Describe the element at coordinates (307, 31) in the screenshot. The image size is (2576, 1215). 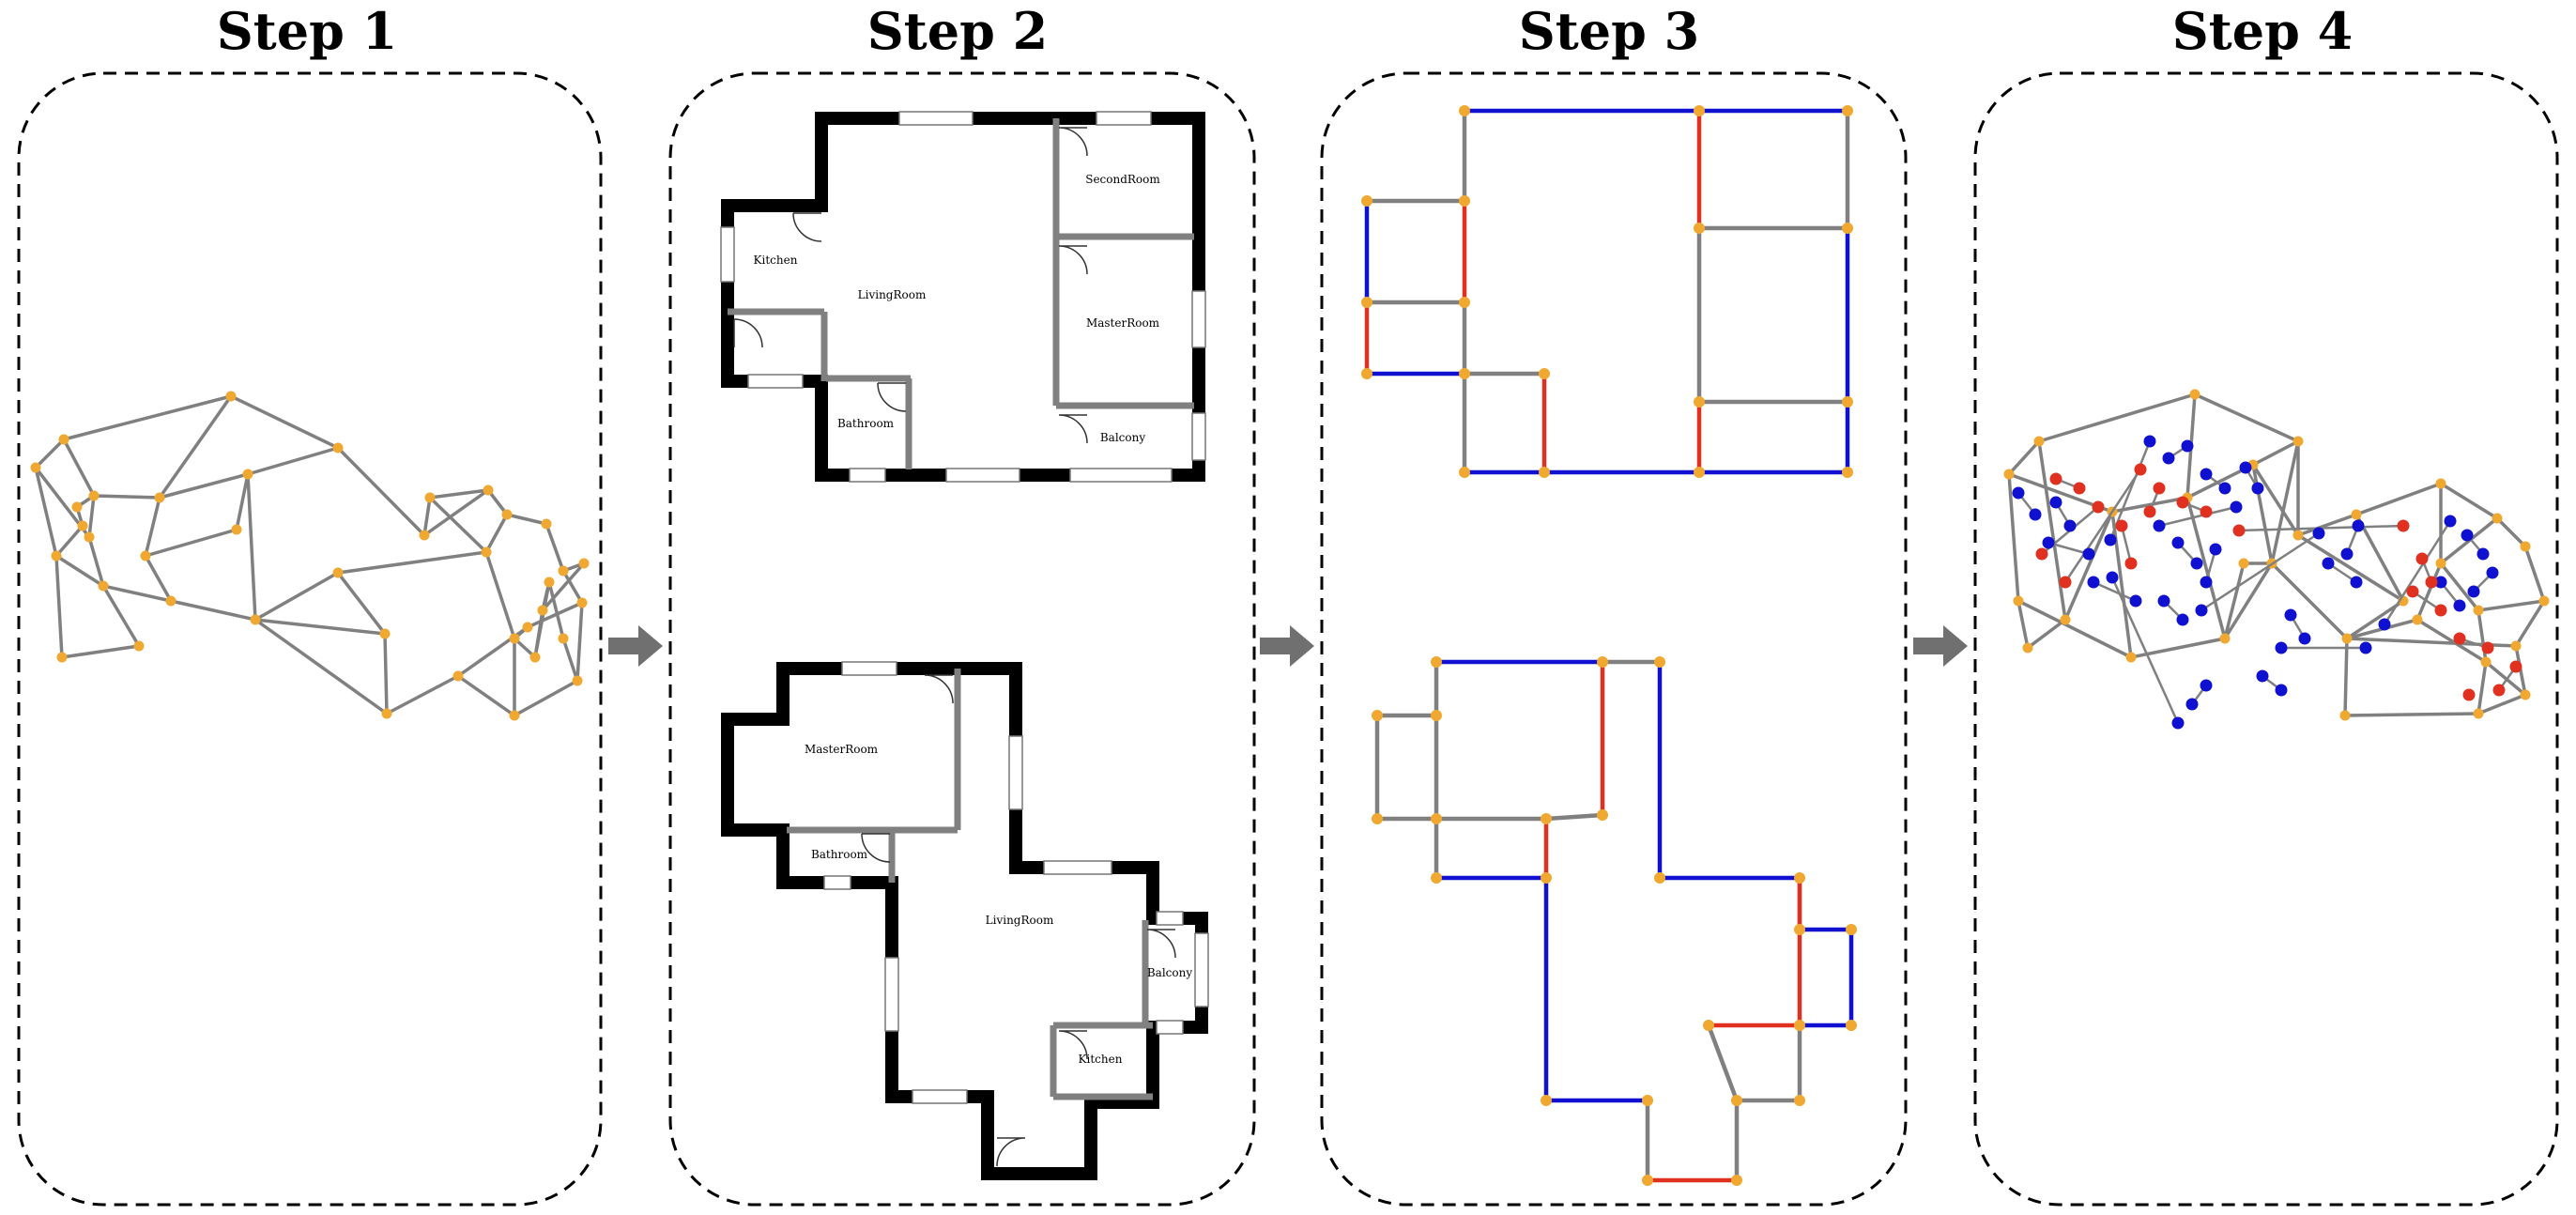
I see `step-1-title: Step 1` at that location.